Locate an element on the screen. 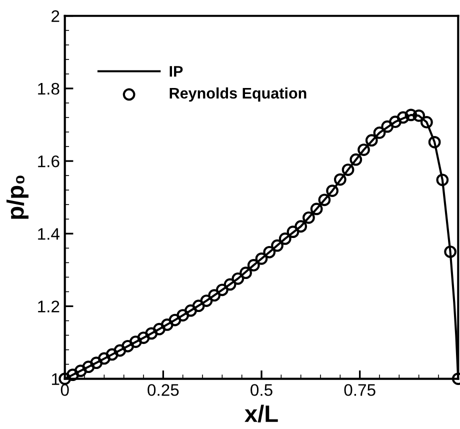 The height and width of the screenshot is (429, 460). x-tick-label: 0.5 is located at coordinates (261, 390).